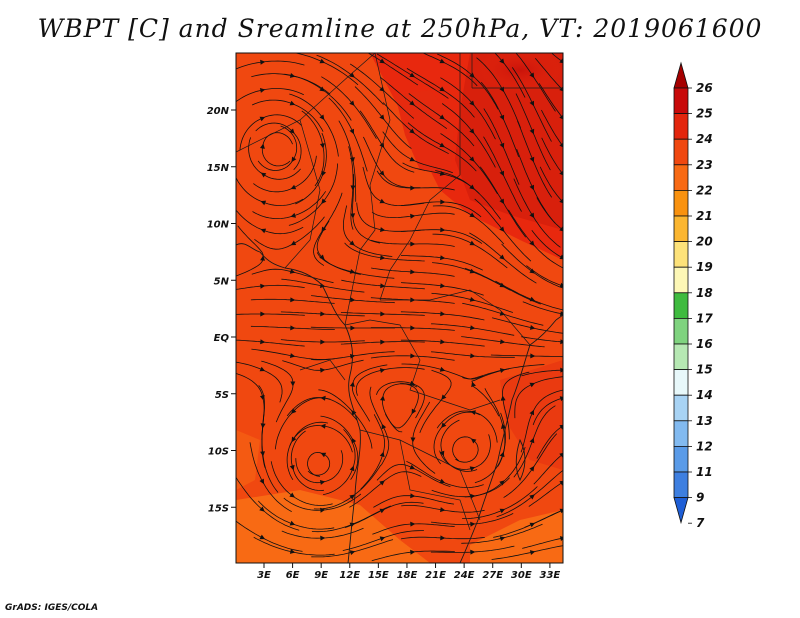 The height and width of the screenshot is (618, 800). What do you see at coordinates (704, 139) in the screenshot?
I see `colorbar-label: 24` at bounding box center [704, 139].